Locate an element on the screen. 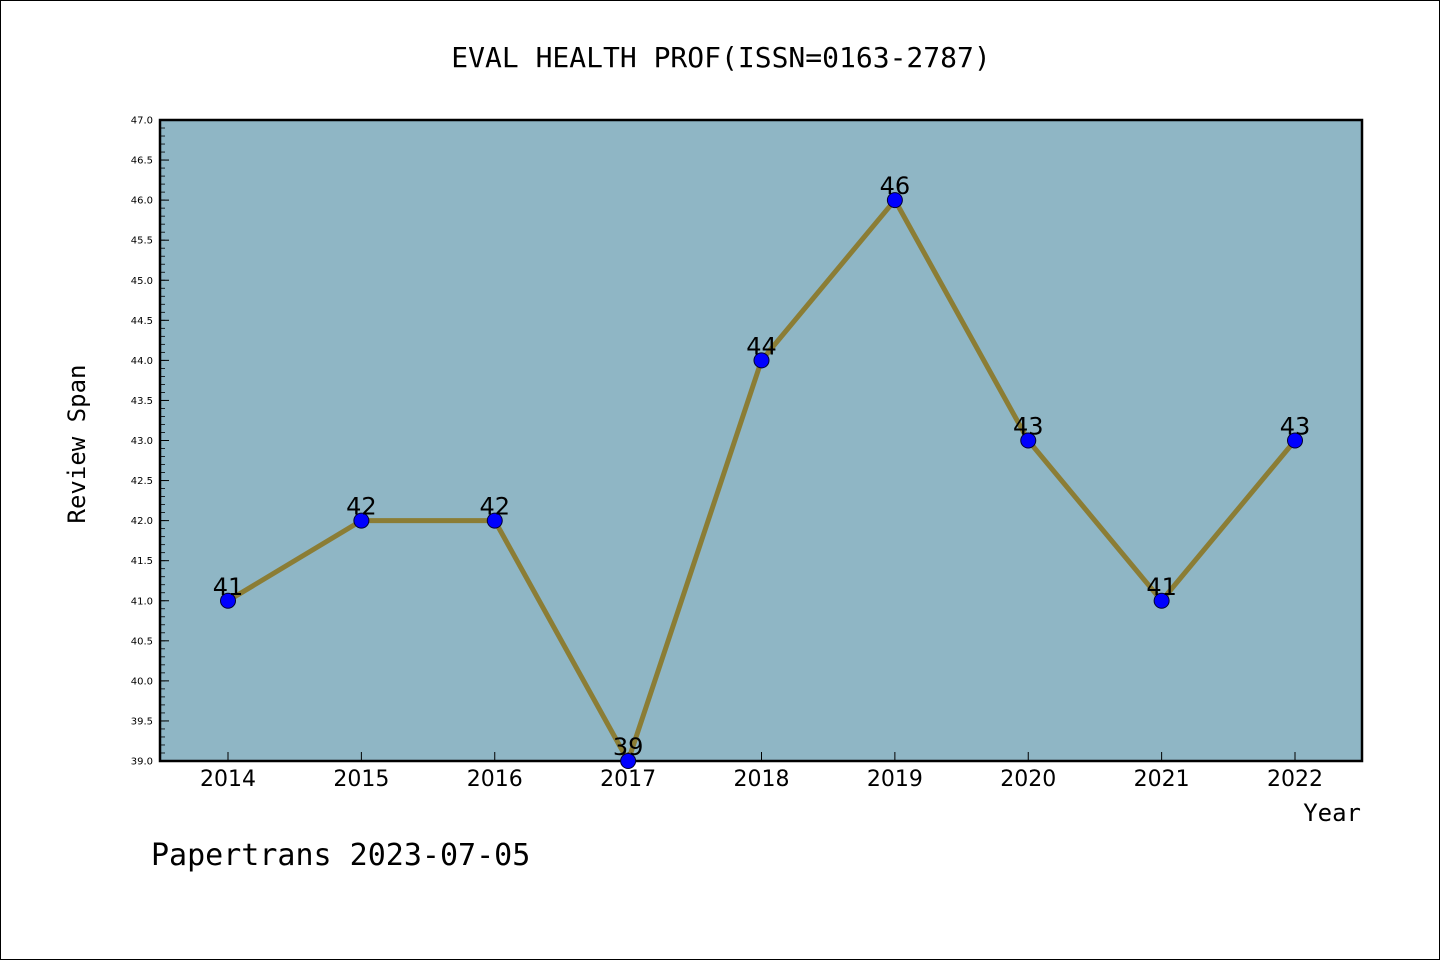 The width and height of the screenshot is (1440, 960). y-tick-label: 42.5 is located at coordinates (142, 481).